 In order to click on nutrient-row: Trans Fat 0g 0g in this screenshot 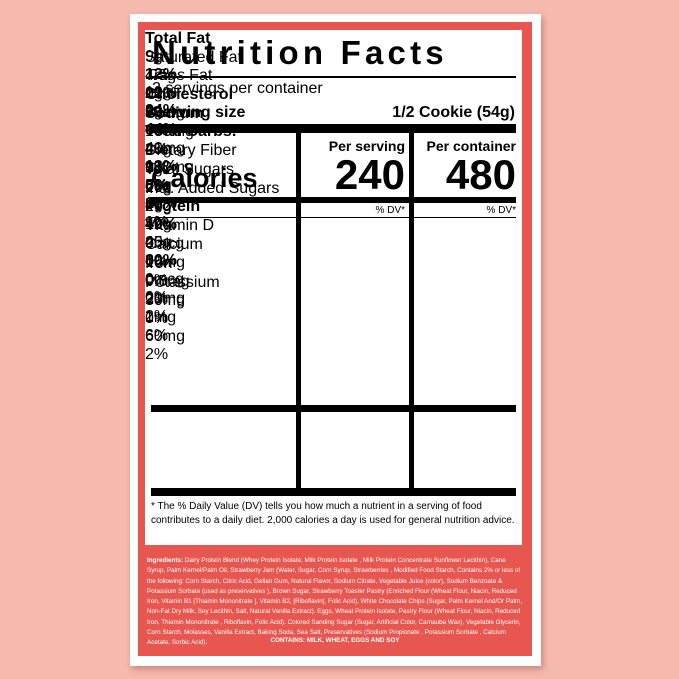, I will do `click(333, 93)`.